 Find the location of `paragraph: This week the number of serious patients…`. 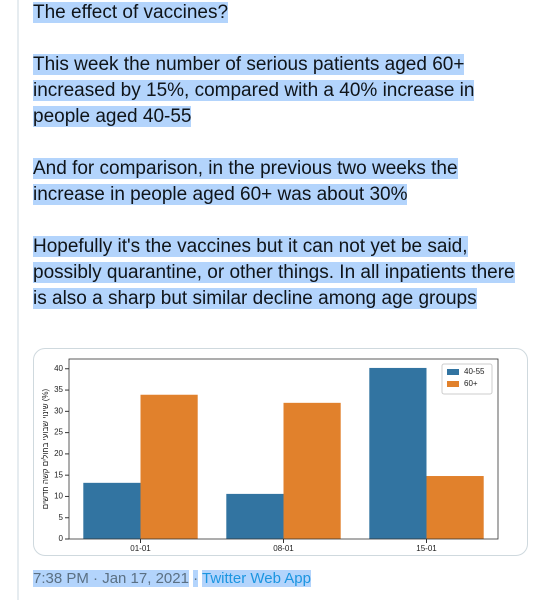

paragraph: This week the number of serious patients… is located at coordinates (283, 91).